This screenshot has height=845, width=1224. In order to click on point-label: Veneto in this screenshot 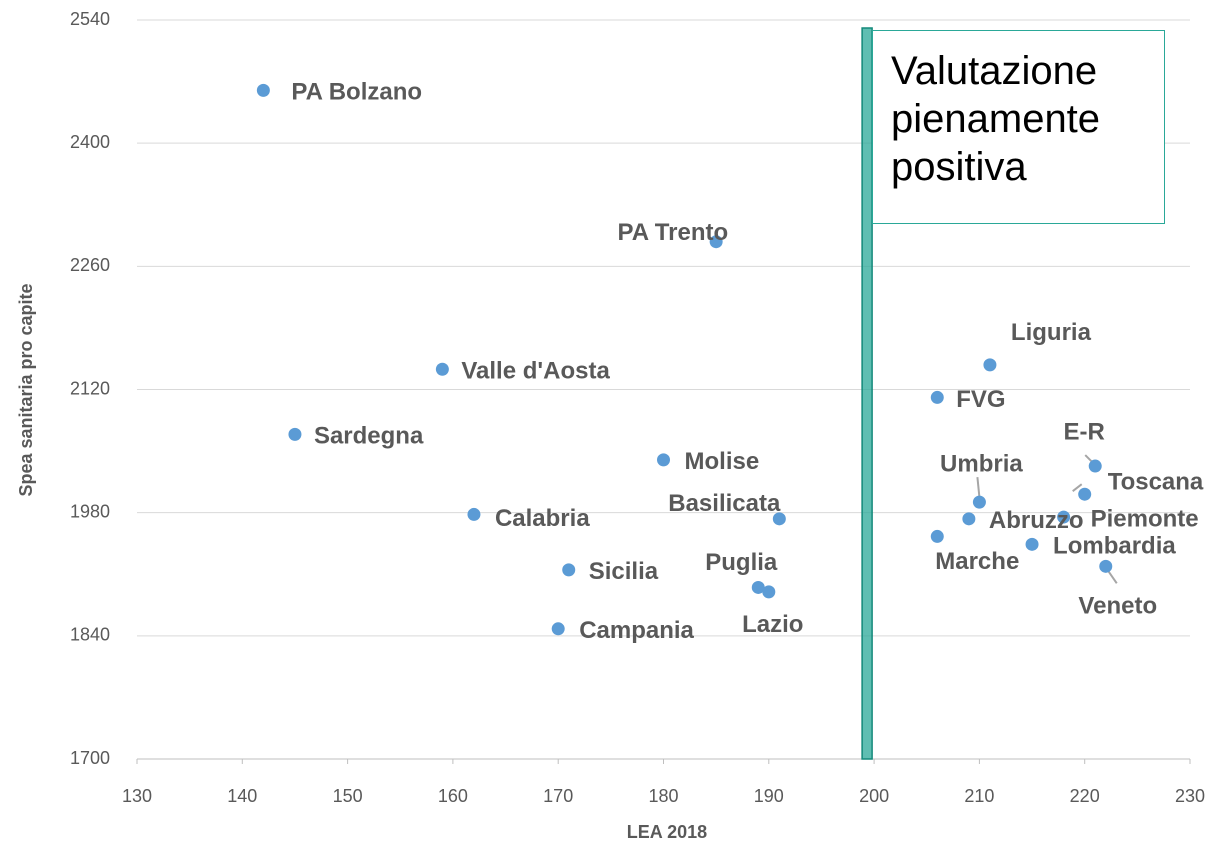, I will do `click(1117, 606)`.